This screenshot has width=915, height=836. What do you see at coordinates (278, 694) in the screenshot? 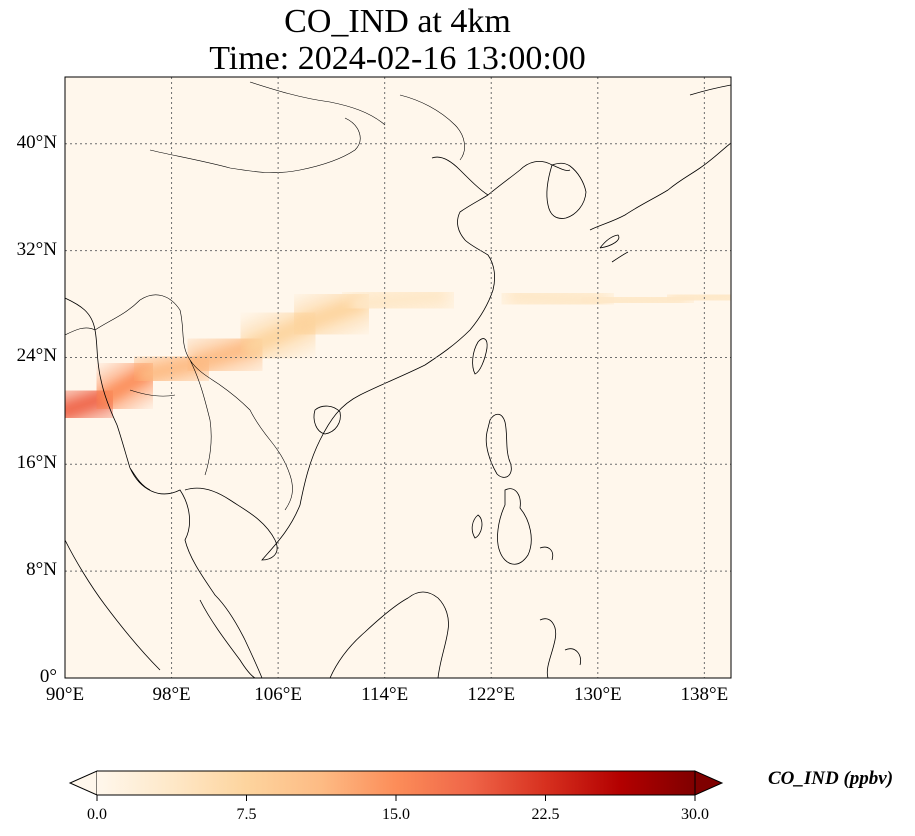
I see `lon-tick-label: 106°E` at bounding box center [278, 694].